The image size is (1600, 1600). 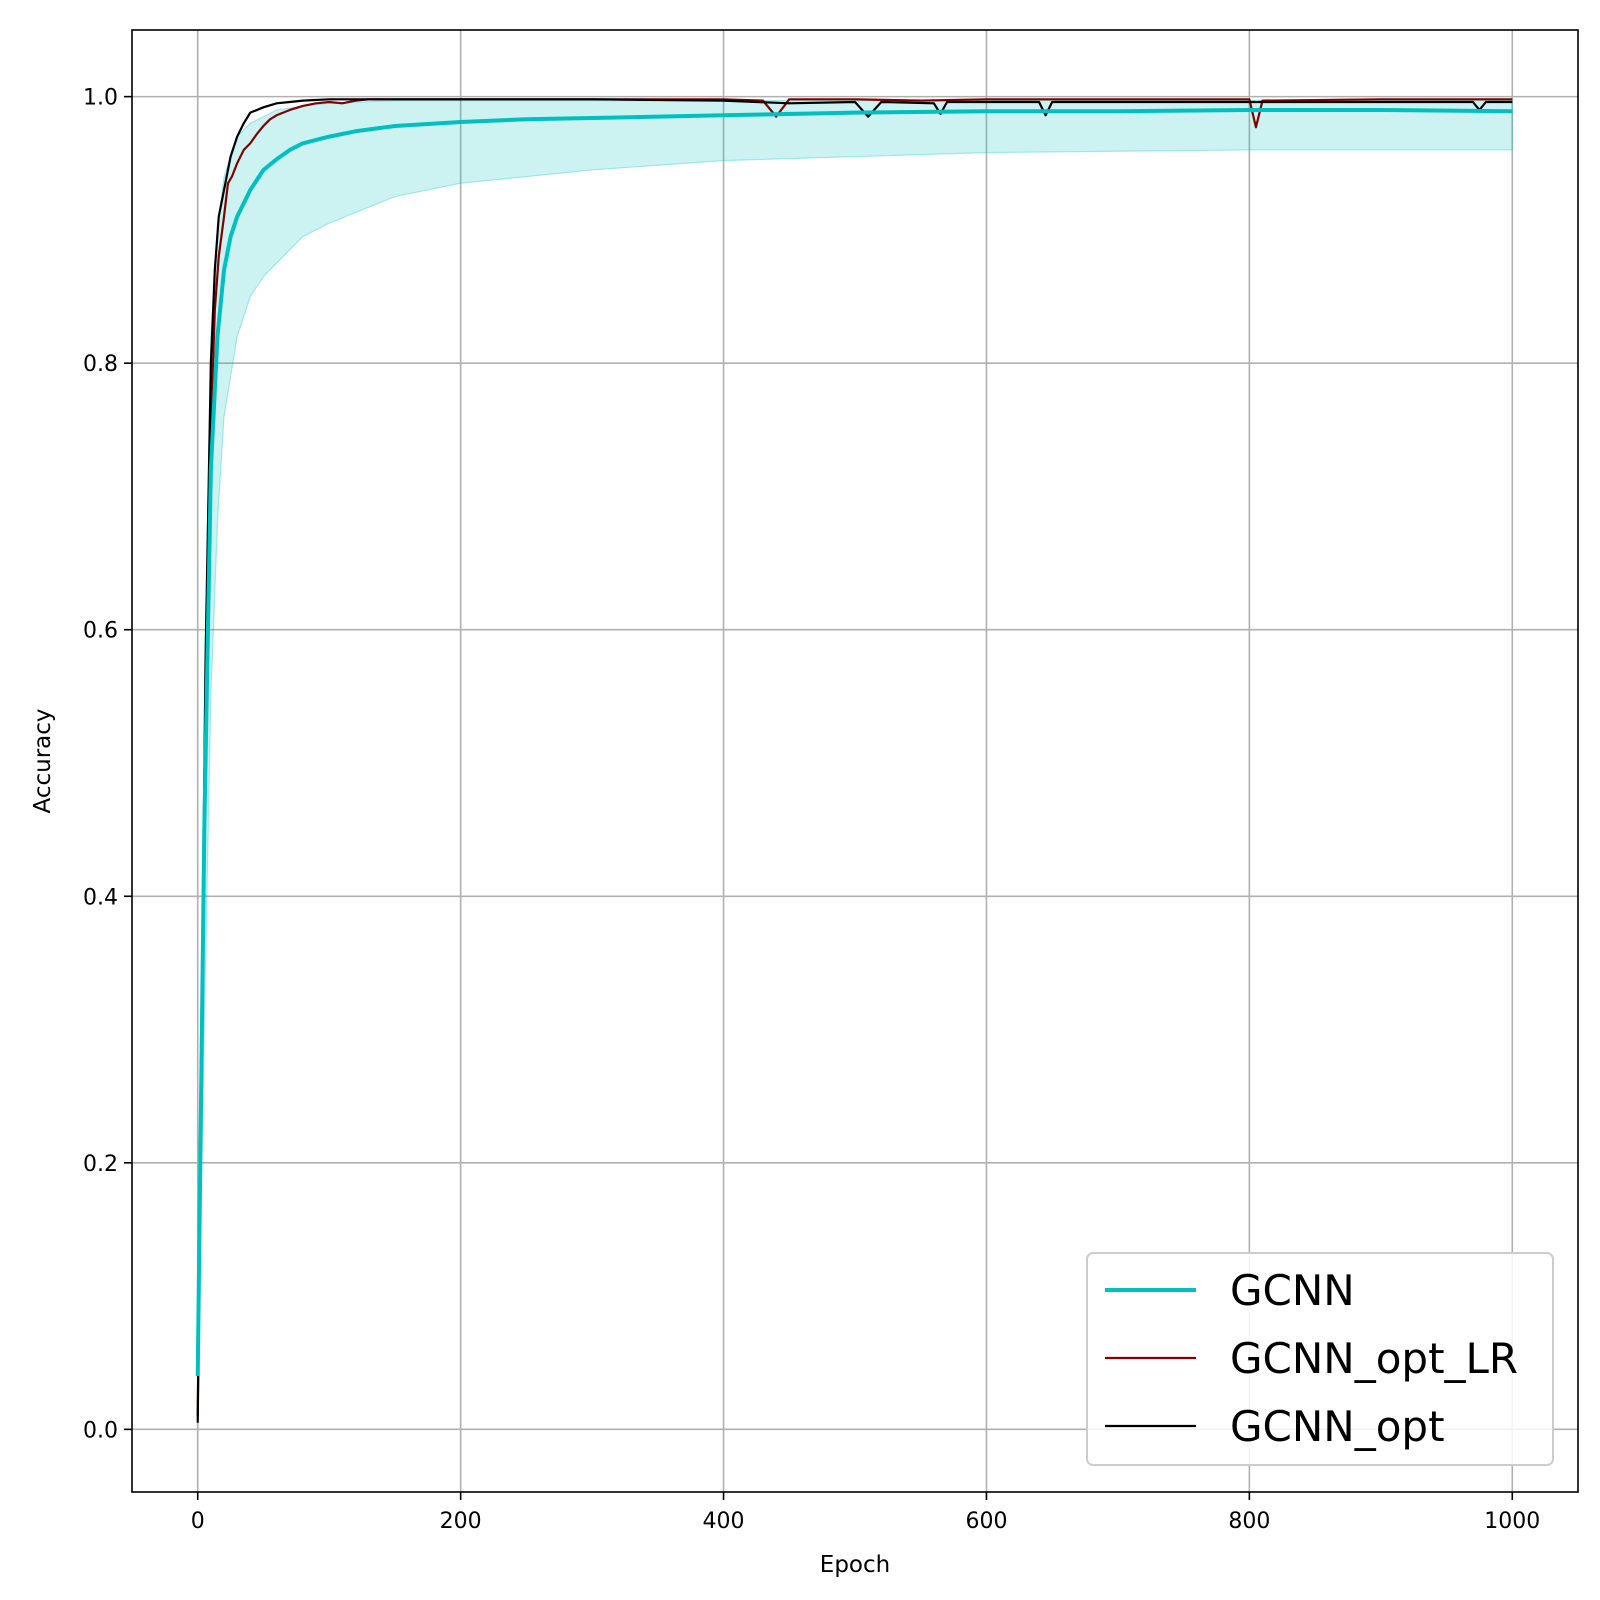 What do you see at coordinates (1292, 1290) in the screenshot?
I see `legend-label: GCNN` at bounding box center [1292, 1290].